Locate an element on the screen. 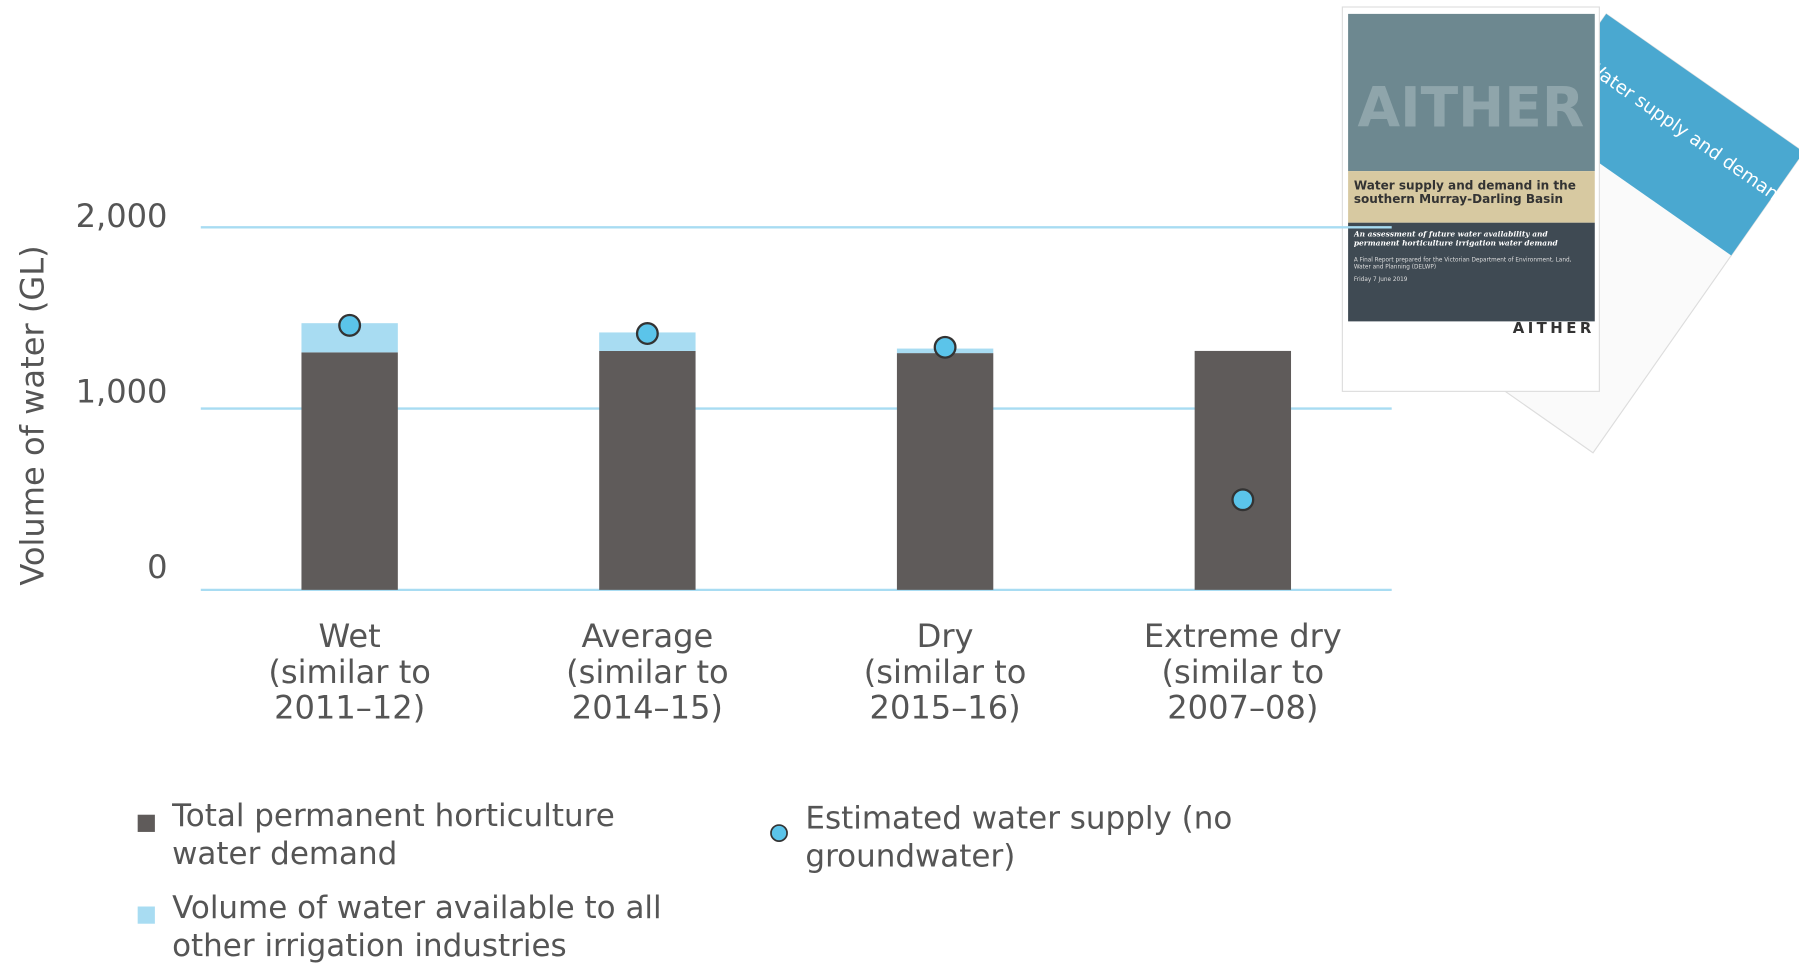 Image resolution: width=1799 pixels, height=964 pixels. x-tick-label: Dry (similar to 2015–16) is located at coordinates (945, 671).